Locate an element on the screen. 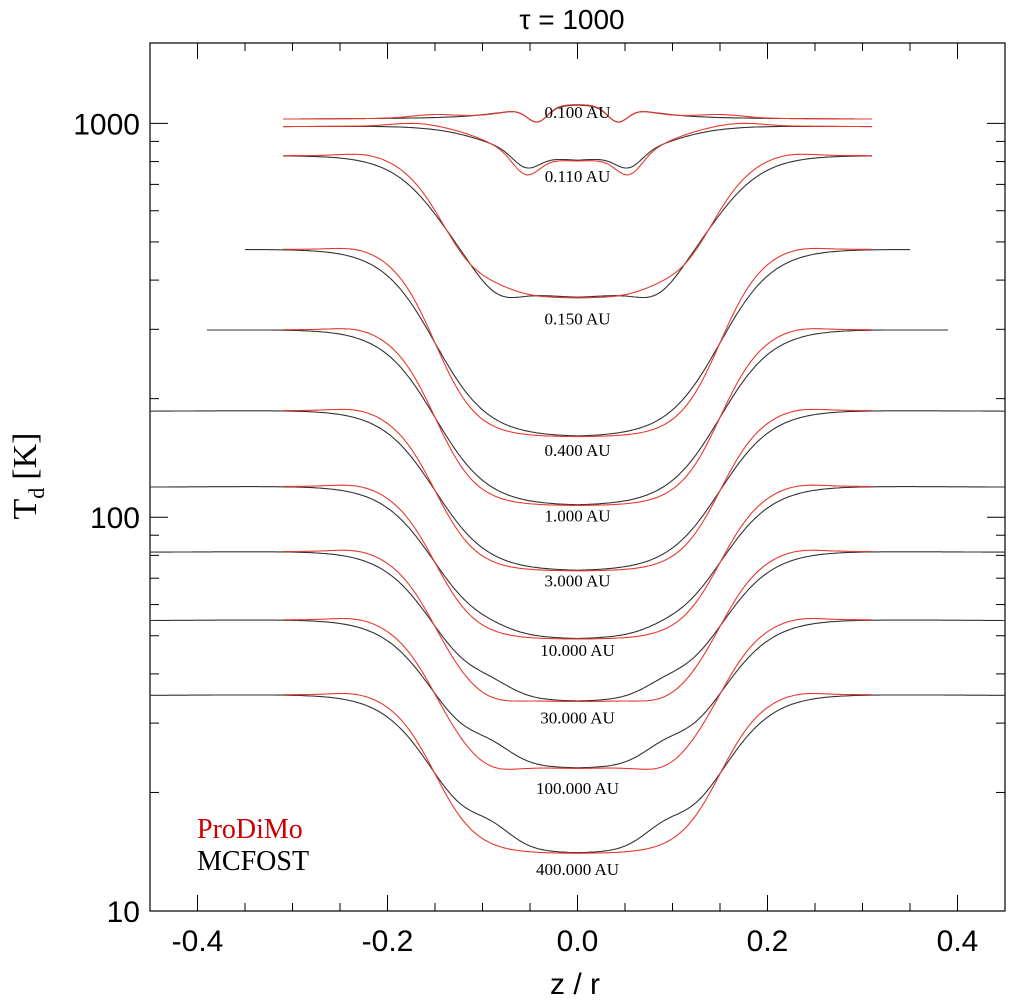 This screenshot has height=1002, width=1018. curve-label: 0.150 AU is located at coordinates (577, 318).